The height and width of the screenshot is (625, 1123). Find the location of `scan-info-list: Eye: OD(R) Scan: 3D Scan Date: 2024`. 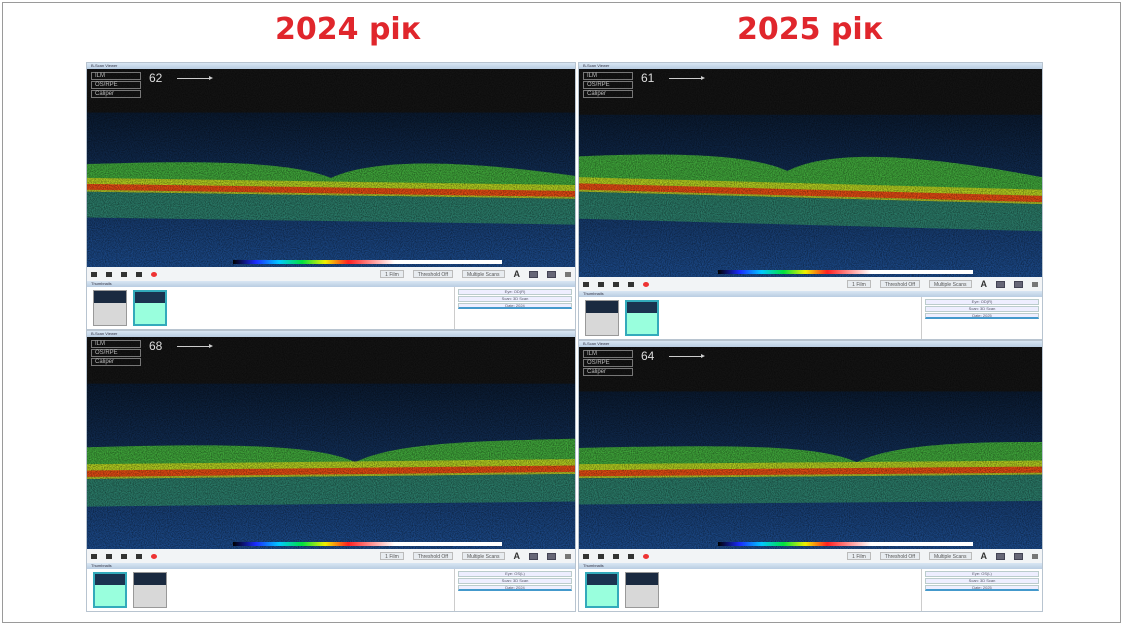

scan-info-list: Eye: OD(R) Scan: 3D Scan Date: 2024 is located at coordinates (515, 308).